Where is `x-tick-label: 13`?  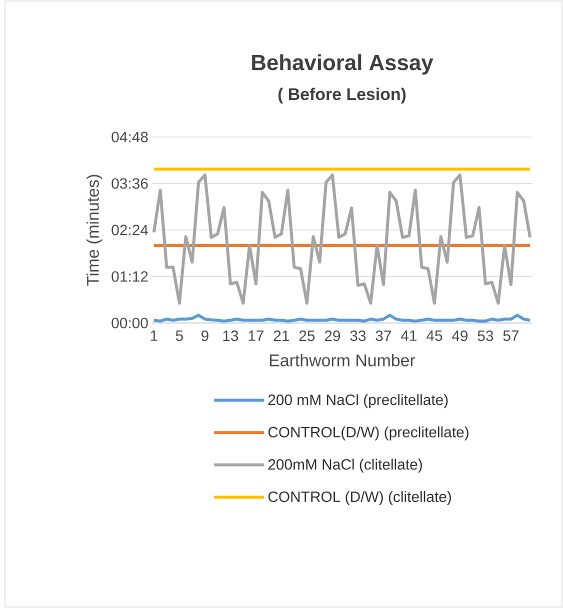
x-tick-label: 13 is located at coordinates (230, 336).